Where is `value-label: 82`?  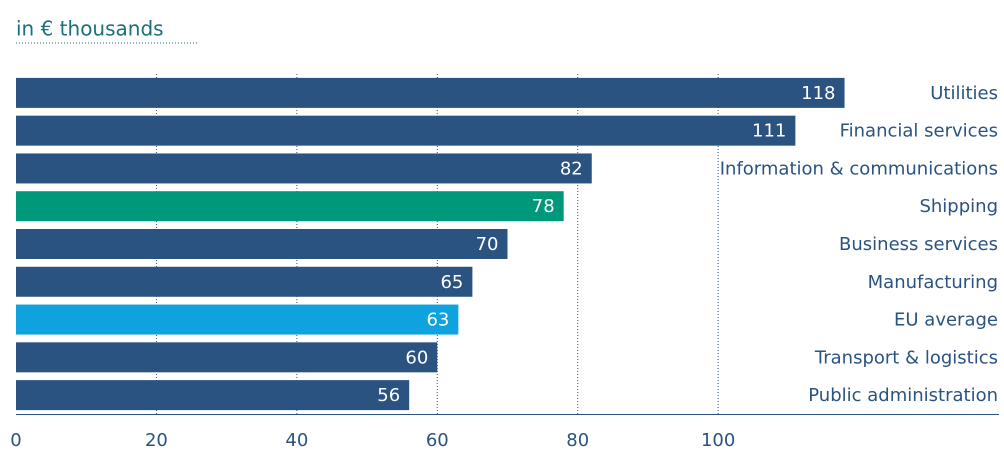 value-label: 82 is located at coordinates (571, 168).